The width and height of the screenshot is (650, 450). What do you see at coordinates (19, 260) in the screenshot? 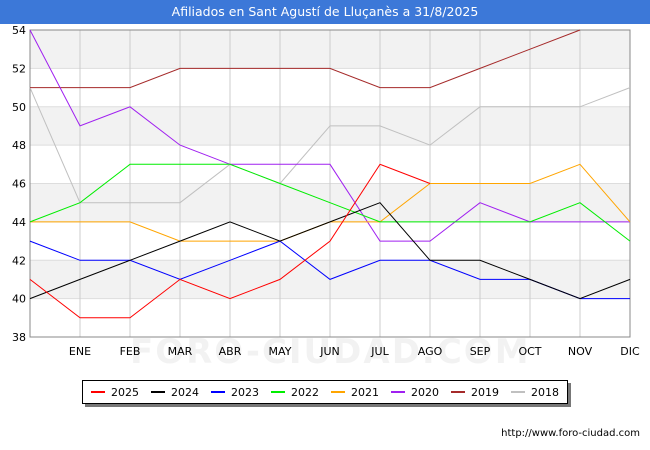
I see `y-tick-label: 42` at bounding box center [19, 260].